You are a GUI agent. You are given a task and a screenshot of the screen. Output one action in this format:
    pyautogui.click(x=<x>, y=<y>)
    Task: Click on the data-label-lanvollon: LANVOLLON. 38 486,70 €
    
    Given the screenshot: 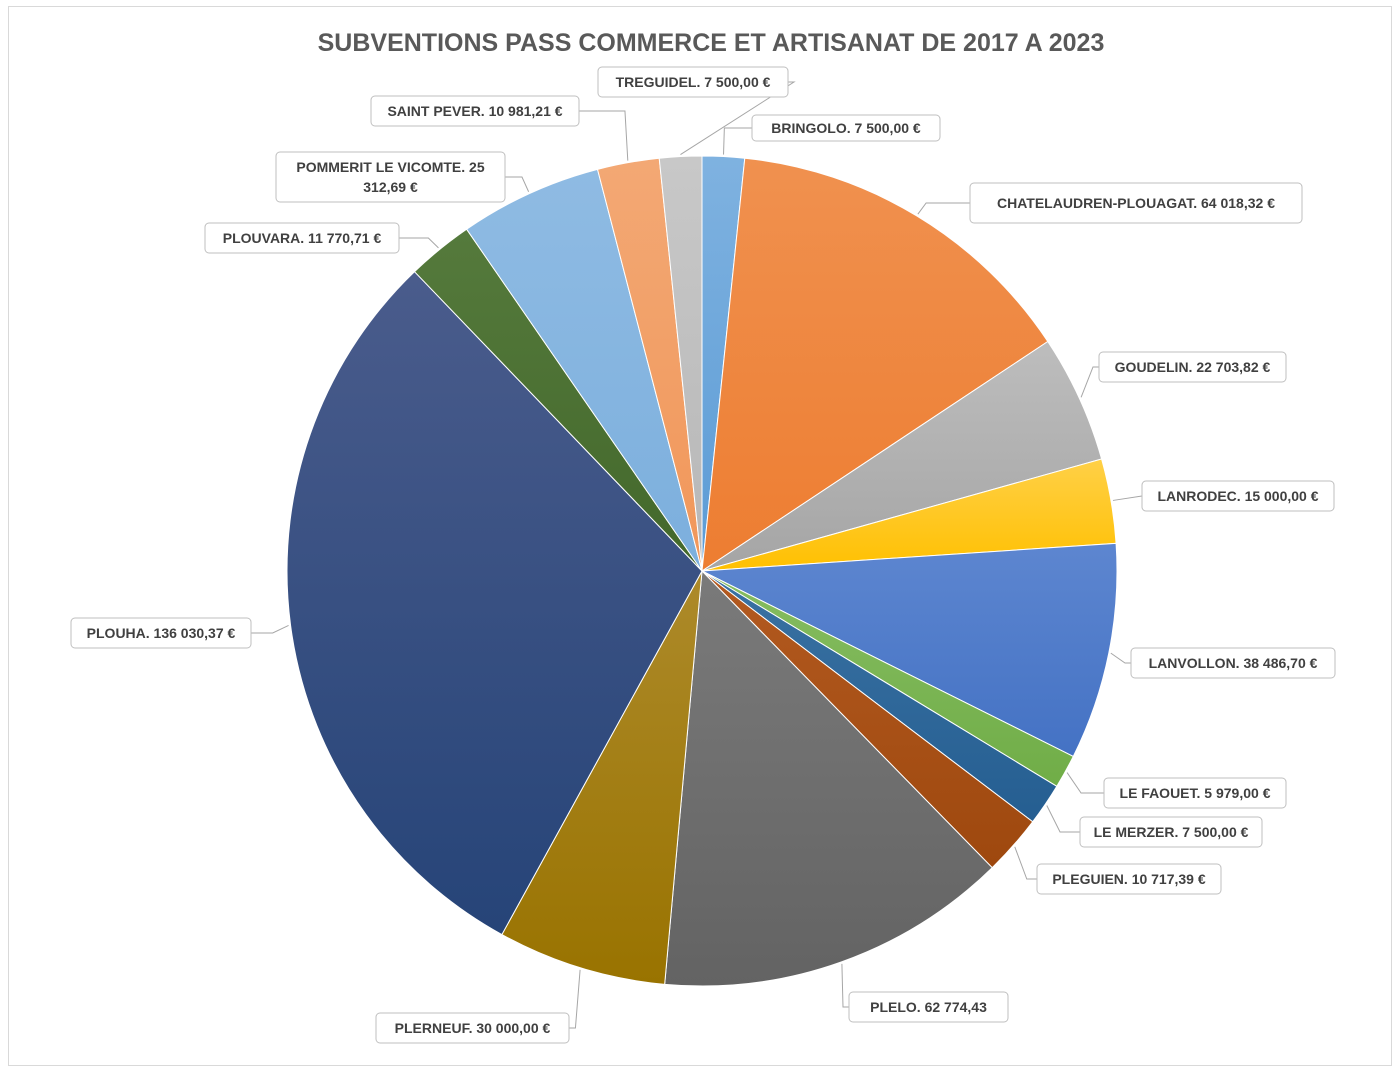 What is the action you would take?
    pyautogui.click(x=1233, y=663)
    